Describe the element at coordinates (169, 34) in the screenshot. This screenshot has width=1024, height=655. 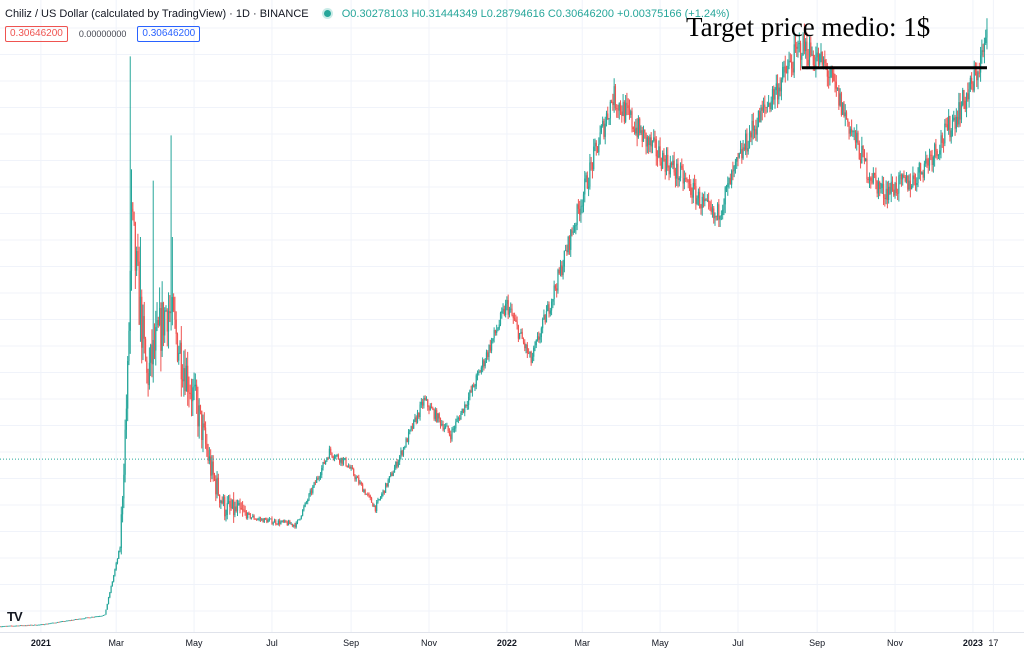
I see `buy-price-button: 0.30646200` at that location.